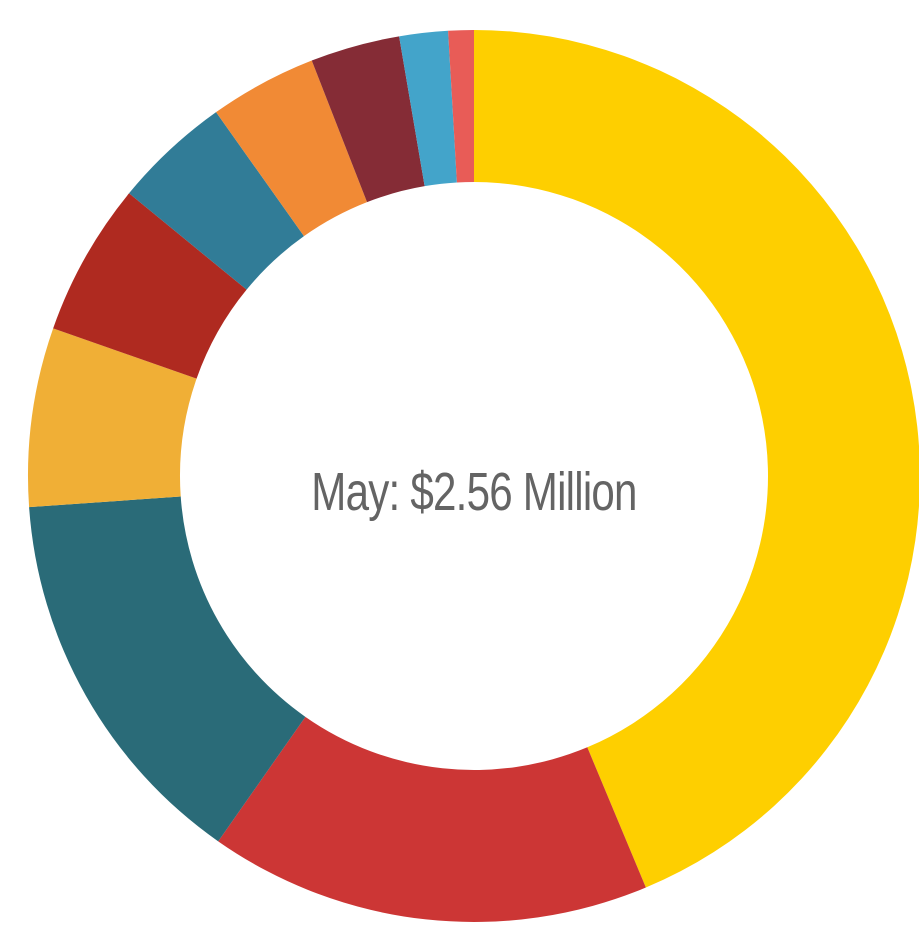  What do you see at coordinates (474, 492) in the screenshot?
I see `chart-center-label: May: $2.56 Million` at bounding box center [474, 492].